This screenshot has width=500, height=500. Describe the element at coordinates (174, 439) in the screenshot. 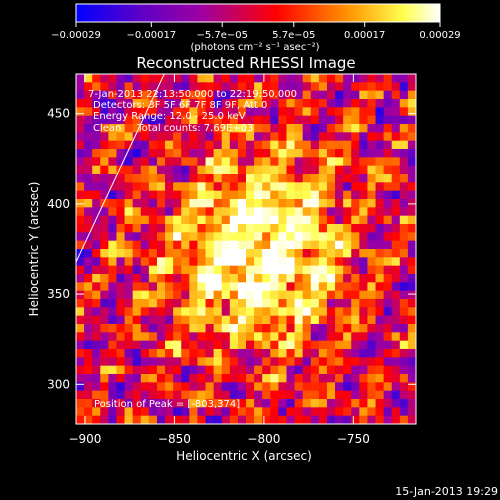

I see `x-tick-label: −850` at that location.